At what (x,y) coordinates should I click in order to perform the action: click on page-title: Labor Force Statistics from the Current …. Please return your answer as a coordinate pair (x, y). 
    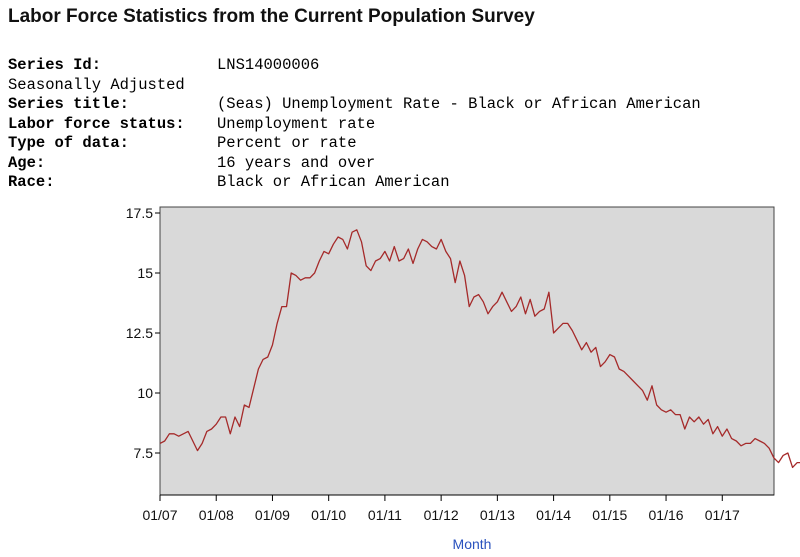
    Looking at the image, I should click on (271, 16).